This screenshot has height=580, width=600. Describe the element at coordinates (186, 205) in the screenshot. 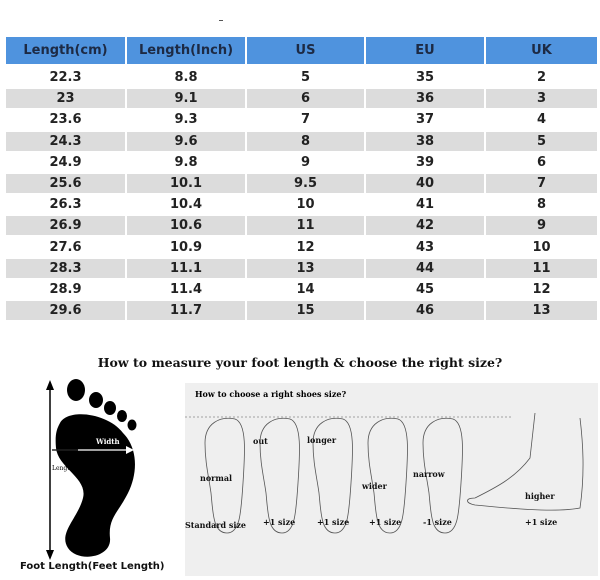

I see `cell-length-inch: 10.4` at that location.